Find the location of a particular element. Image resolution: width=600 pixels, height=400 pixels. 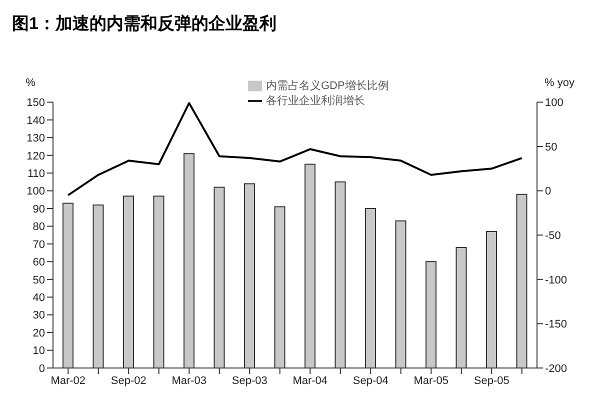

y2-tick-label: 50 is located at coordinates (551, 147).